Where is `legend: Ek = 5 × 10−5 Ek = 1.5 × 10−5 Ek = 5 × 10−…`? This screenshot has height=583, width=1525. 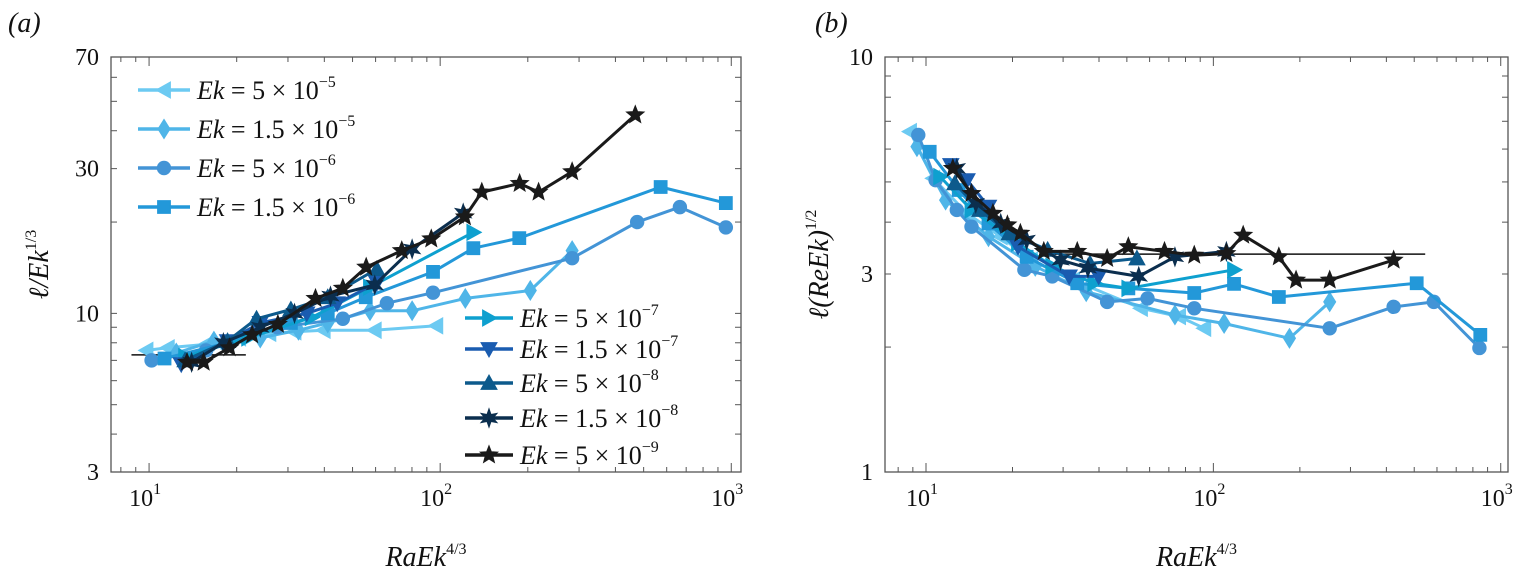
legend: Ek = 5 × 10−5 Ek = 1.5 × 10−5 Ek = 5 × 10−… is located at coordinates (246, 148).